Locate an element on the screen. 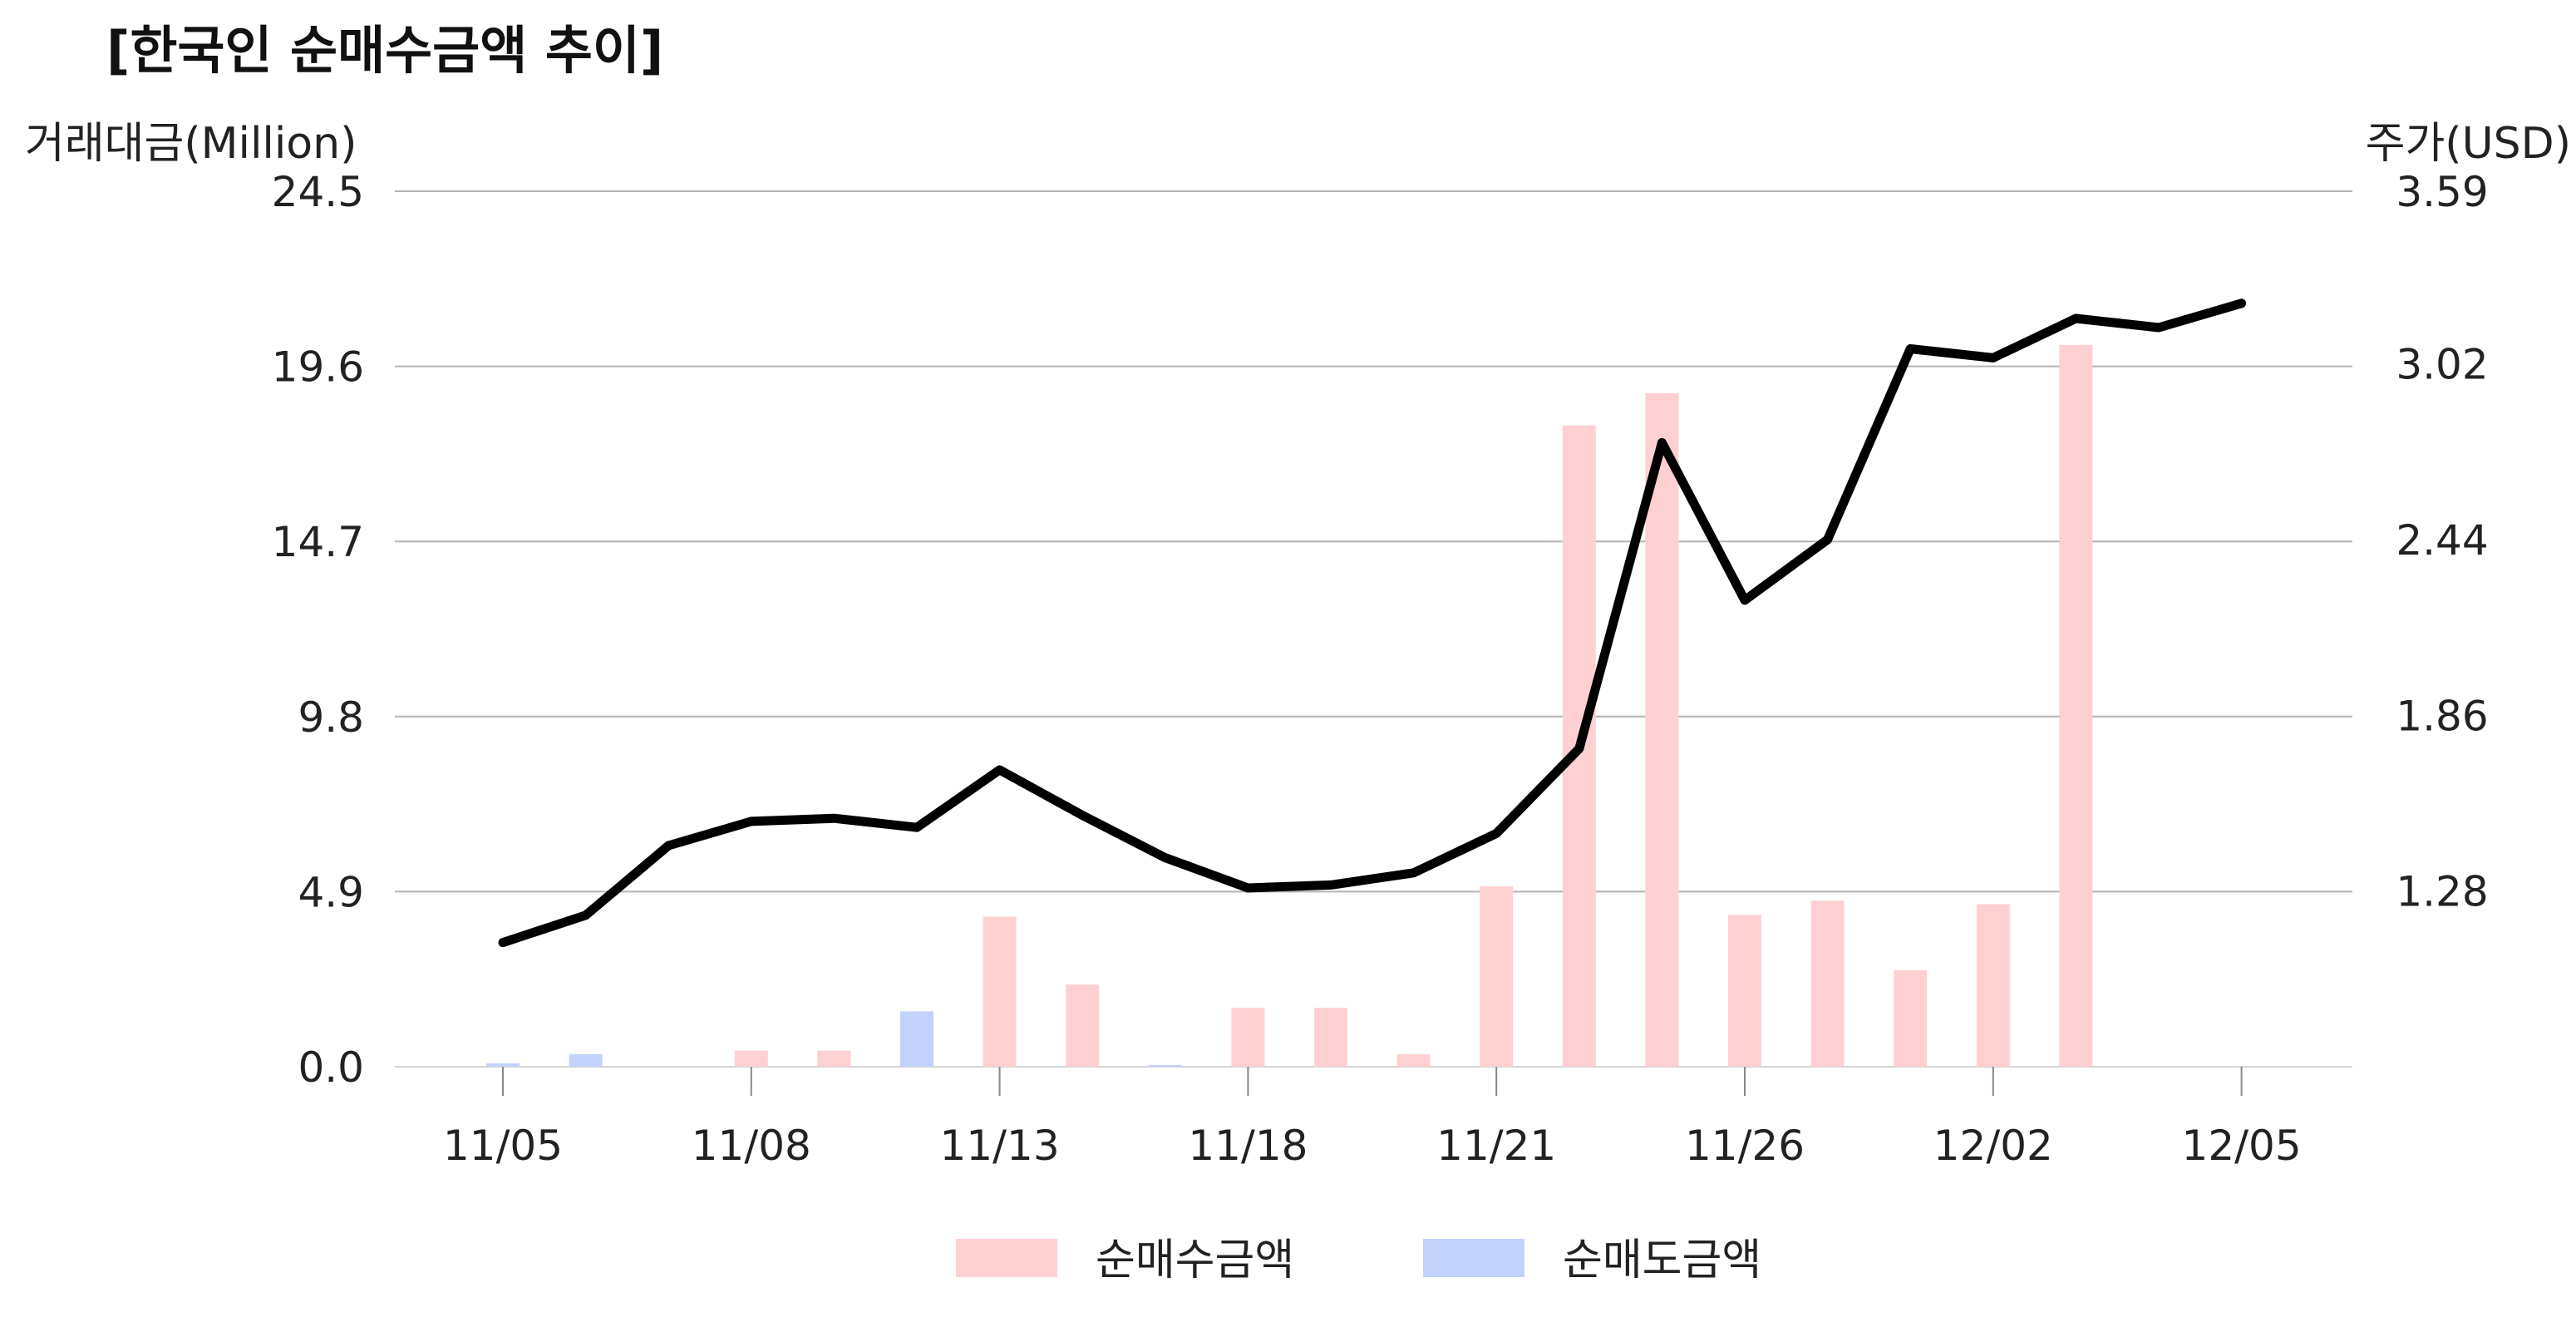  right-tick-label: 1.28 is located at coordinates (2442, 892).